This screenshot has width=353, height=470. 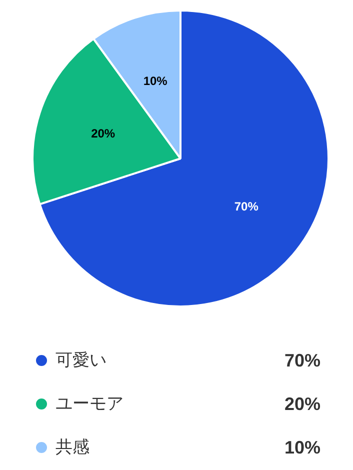 I want to click on text: 70%, so click(x=302, y=360).